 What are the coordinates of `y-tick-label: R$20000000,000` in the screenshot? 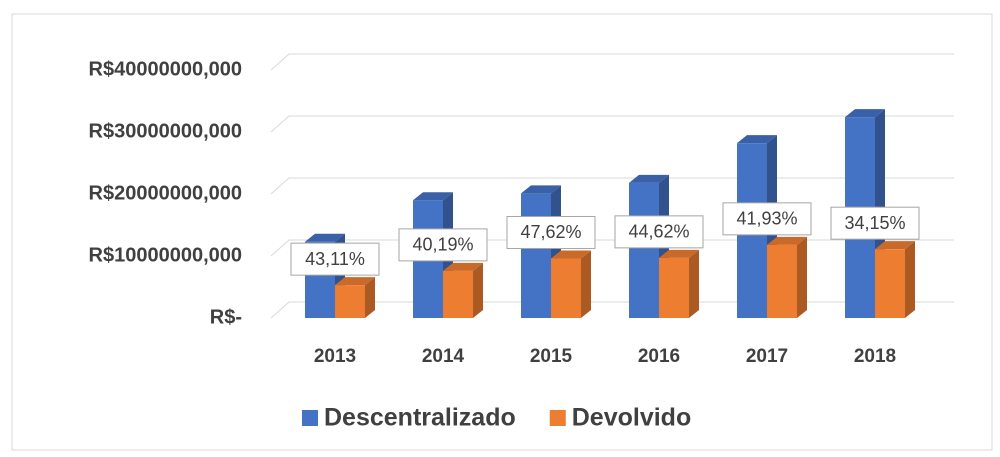 It's located at (165, 193).